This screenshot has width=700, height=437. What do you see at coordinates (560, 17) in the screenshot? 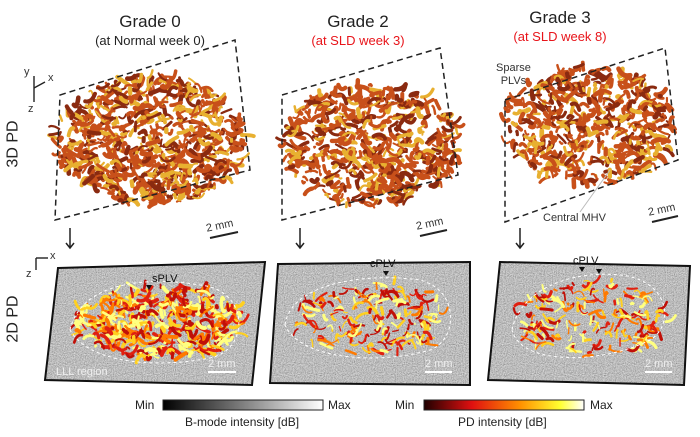
I see `col3-title: Grade 3` at bounding box center [560, 17].